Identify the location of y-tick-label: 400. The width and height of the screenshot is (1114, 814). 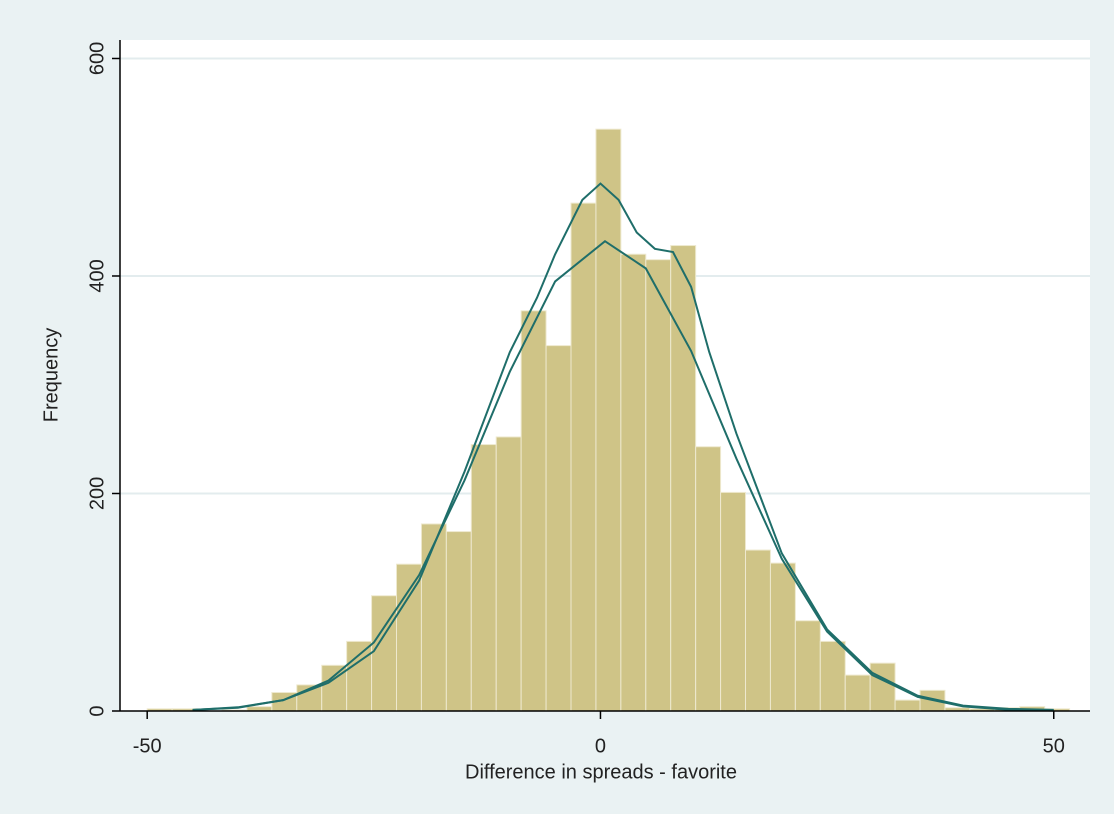
(97, 275).